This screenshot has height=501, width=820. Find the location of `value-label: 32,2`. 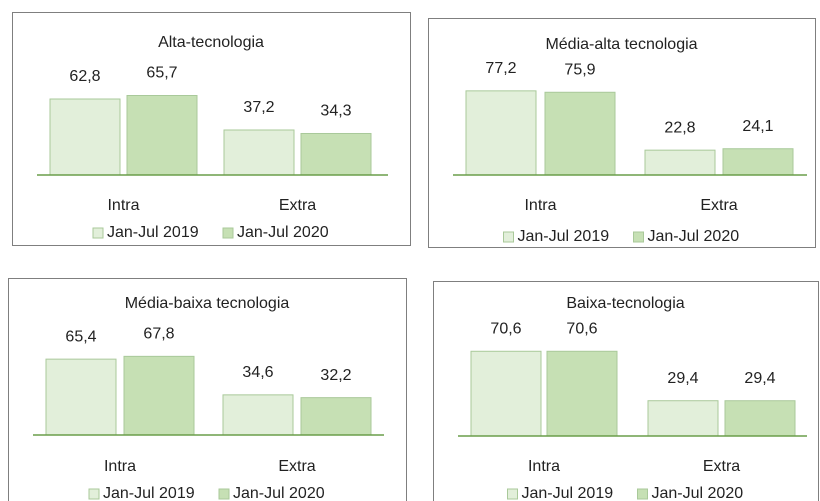

value-label: 32,2 is located at coordinates (335, 375).